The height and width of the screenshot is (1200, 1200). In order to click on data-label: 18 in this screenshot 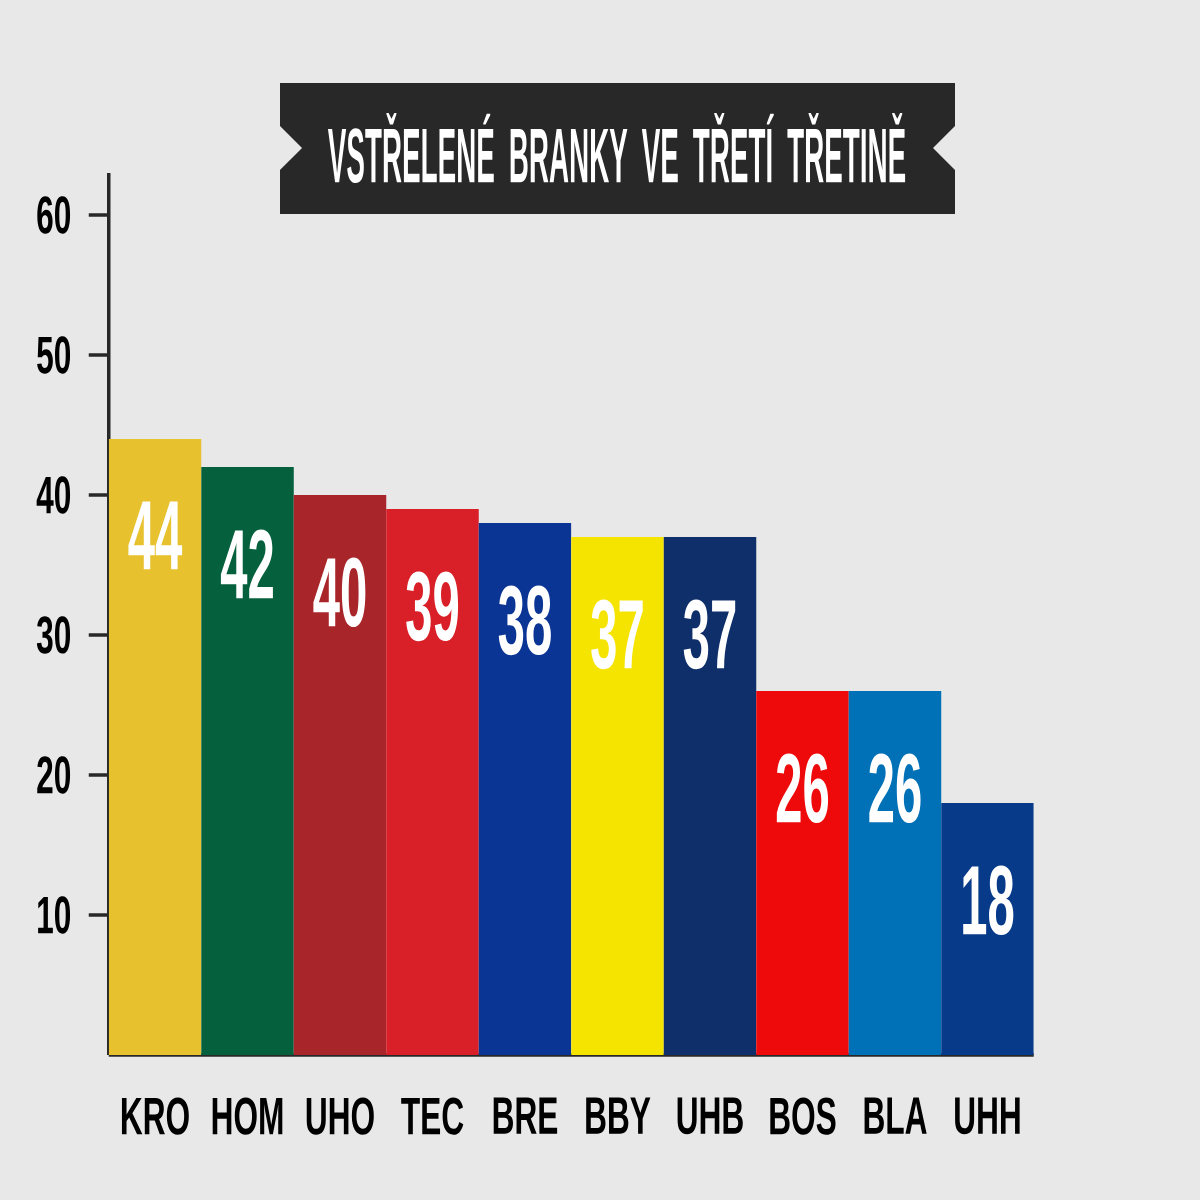, I will do `click(988, 900)`.